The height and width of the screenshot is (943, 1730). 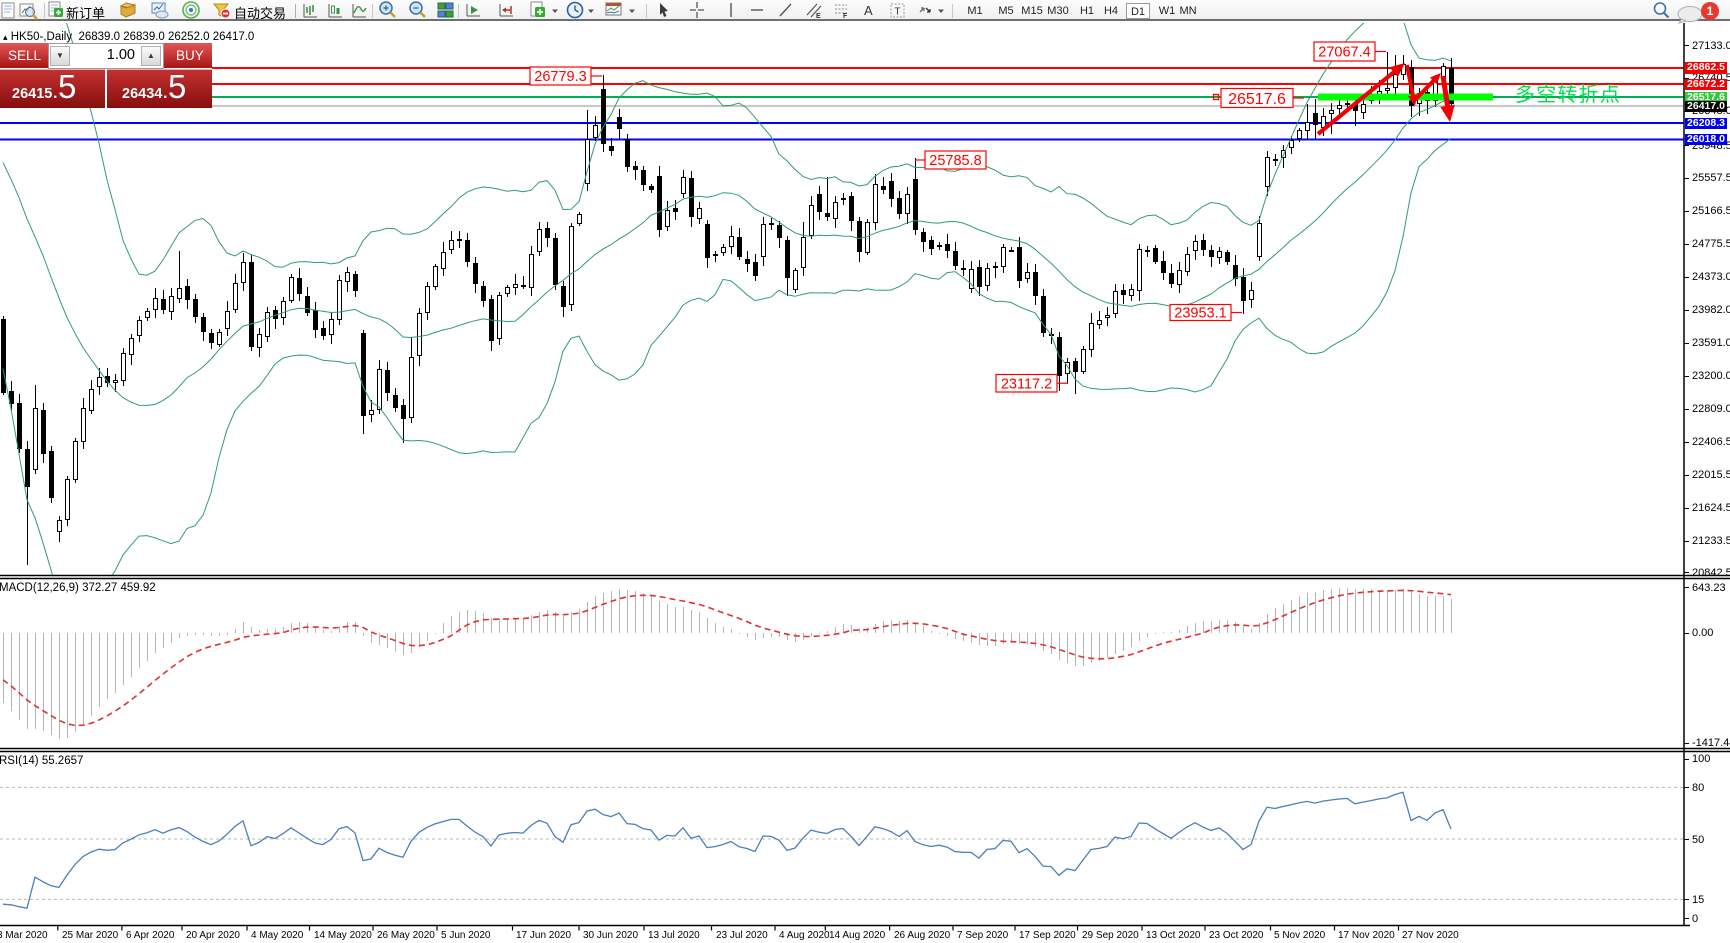 I want to click on svg-text: 1, so click(x=1710, y=11).